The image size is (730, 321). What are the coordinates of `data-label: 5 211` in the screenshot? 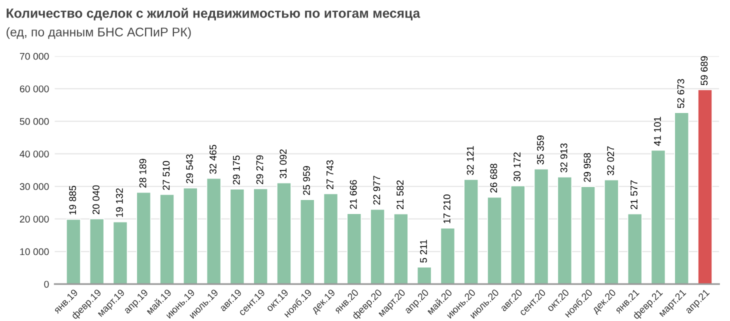 It's located at (423, 251).